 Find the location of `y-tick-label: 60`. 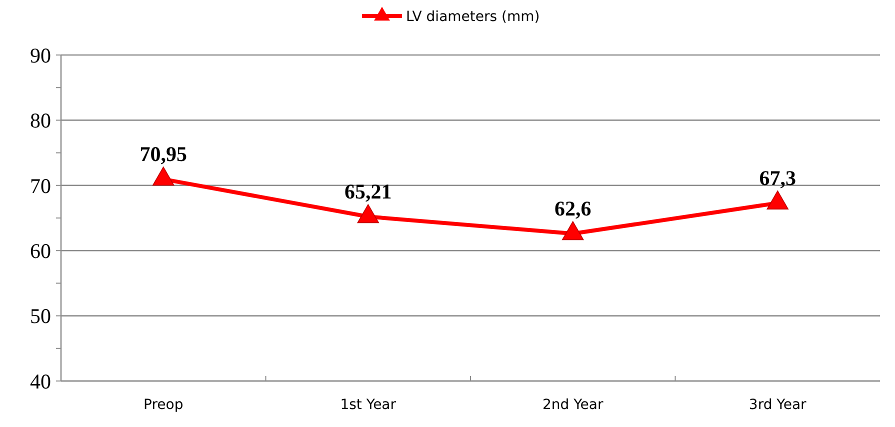

y-tick-label: 60 is located at coordinates (40, 250).